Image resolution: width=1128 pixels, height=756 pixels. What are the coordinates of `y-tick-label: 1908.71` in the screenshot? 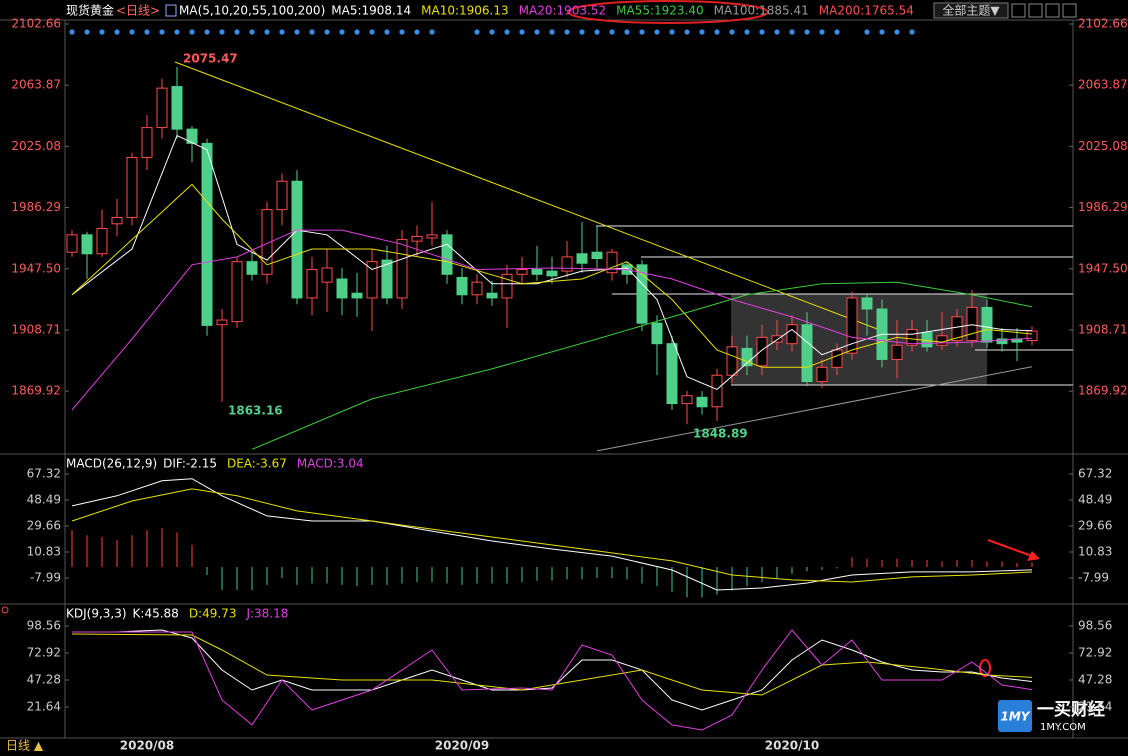 It's located at (36, 329).